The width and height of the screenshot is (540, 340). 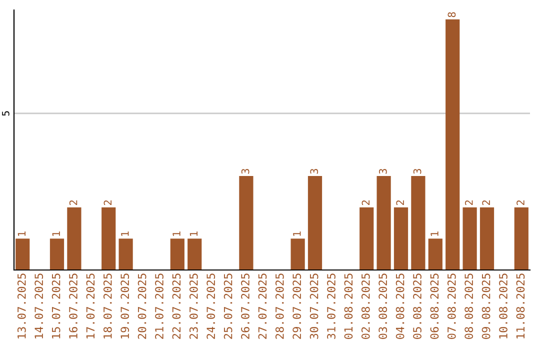 What do you see at coordinates (90, 306) in the screenshot?
I see `x-tick-label: 17.07.2025` at bounding box center [90, 306].